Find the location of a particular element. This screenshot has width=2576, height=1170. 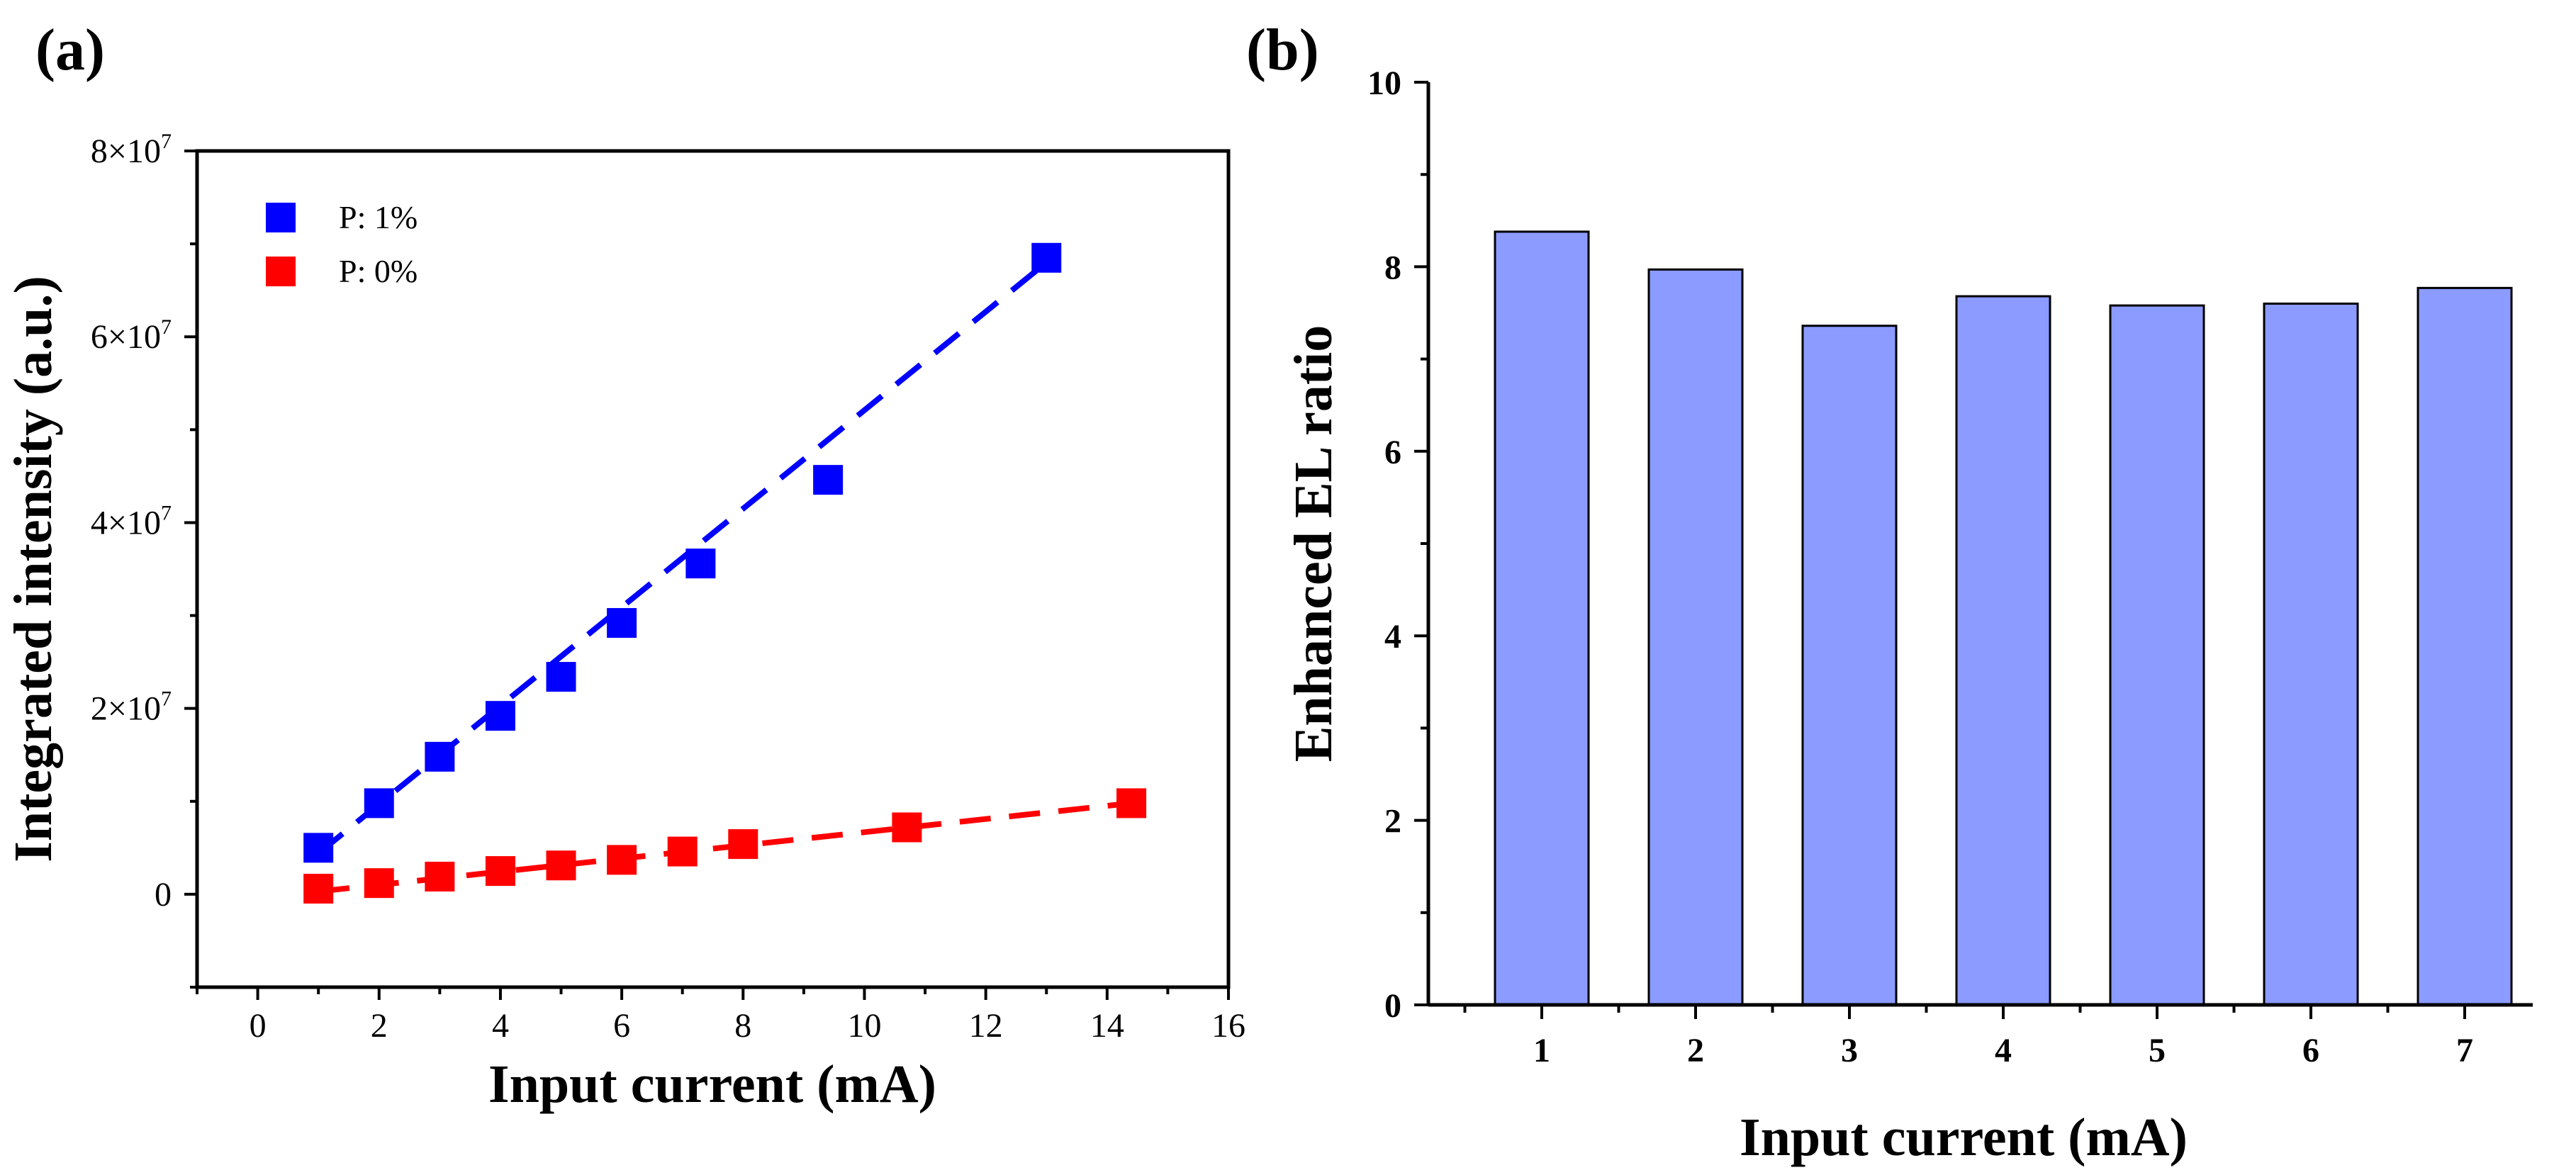

panel-a-y-tick-label: 0 is located at coordinates (163, 895).